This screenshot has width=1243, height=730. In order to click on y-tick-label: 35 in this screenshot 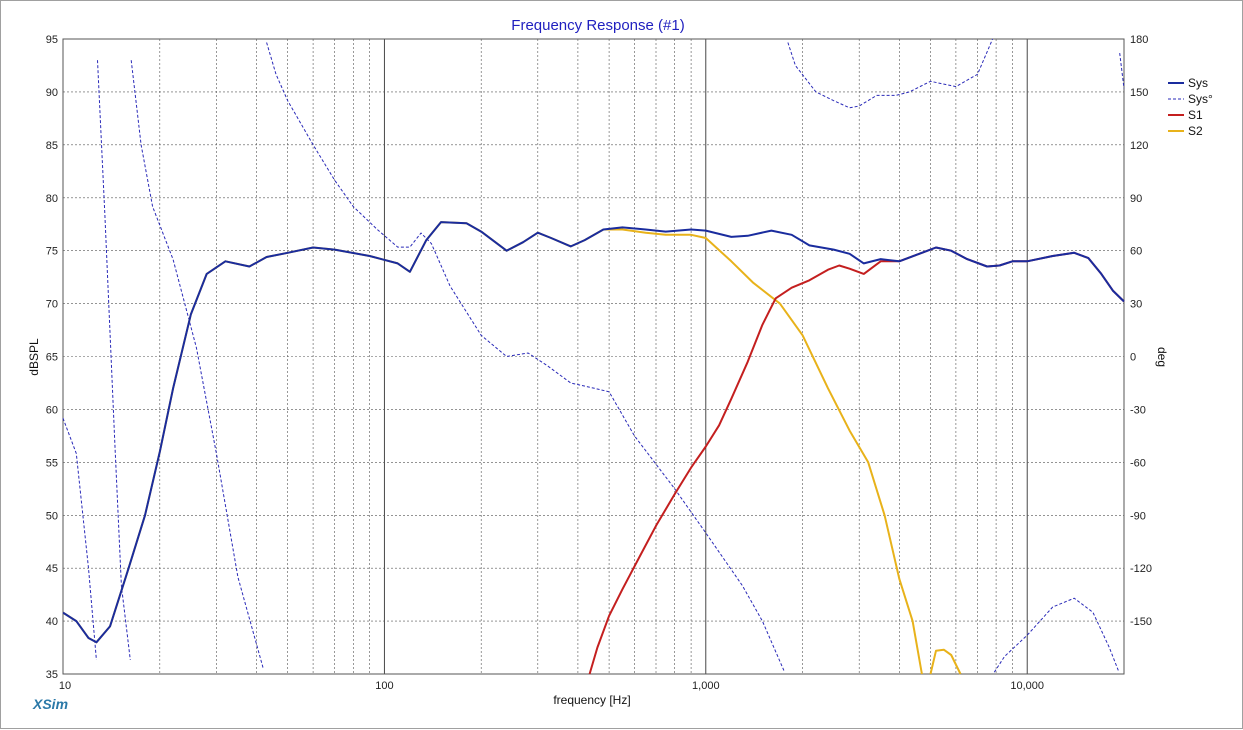, I will do `click(52, 675)`.